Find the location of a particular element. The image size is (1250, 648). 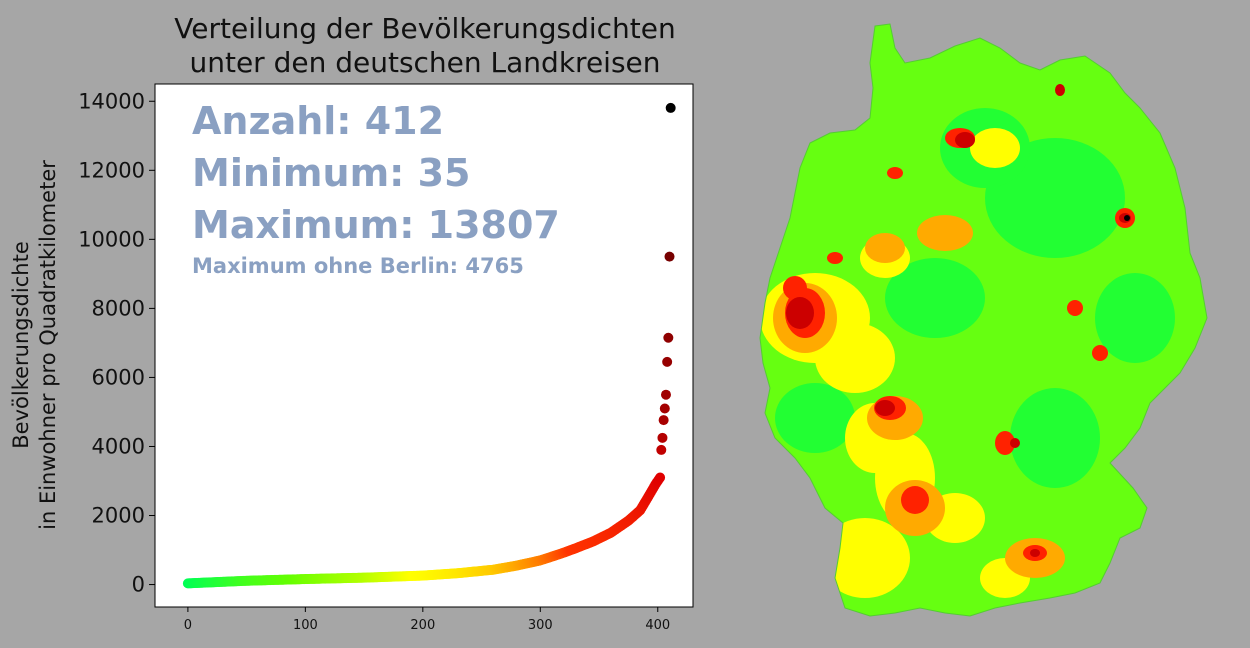

x-axis-ticks: 0 100 200 300 400 is located at coordinates (427, 620).